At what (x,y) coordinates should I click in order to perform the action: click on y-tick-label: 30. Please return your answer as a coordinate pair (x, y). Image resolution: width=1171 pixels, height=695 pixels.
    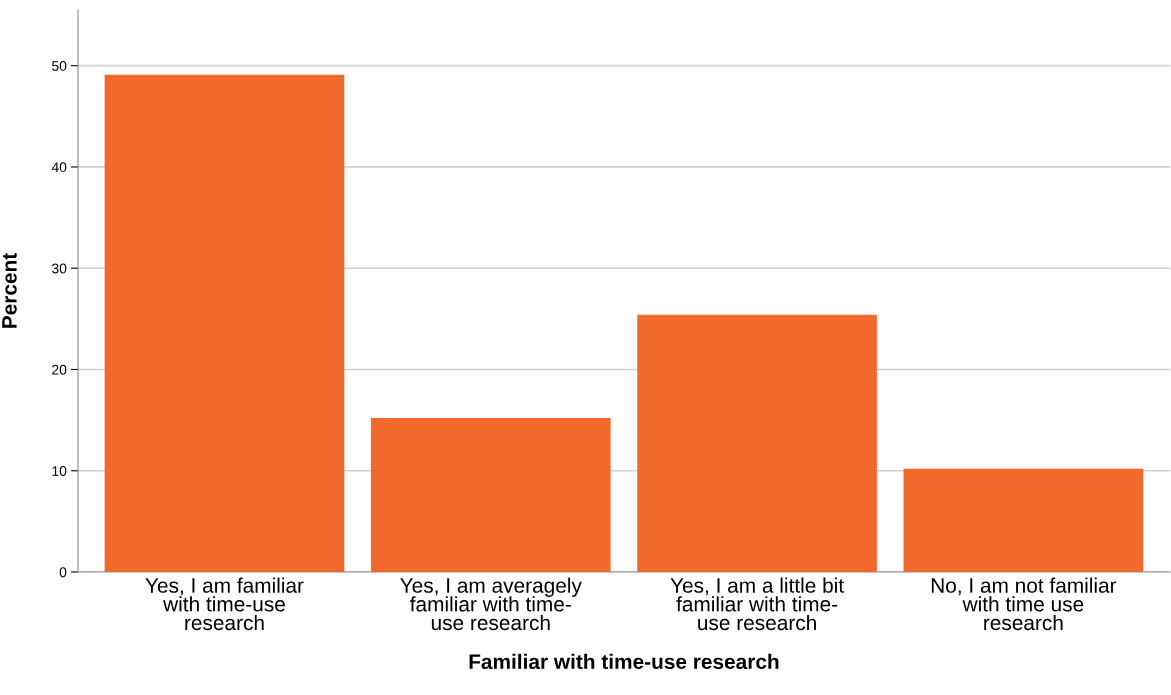
    Looking at the image, I should click on (59, 268).